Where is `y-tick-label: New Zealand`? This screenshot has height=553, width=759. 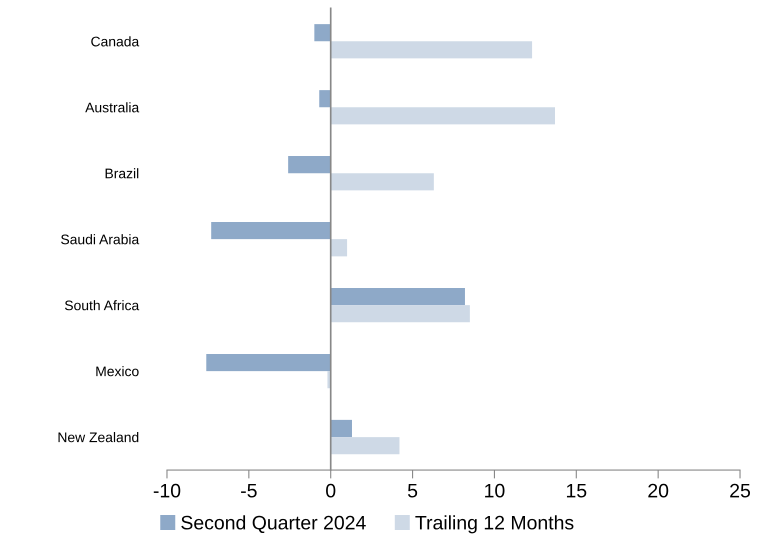
y-tick-label: New Zealand is located at coordinates (98, 437).